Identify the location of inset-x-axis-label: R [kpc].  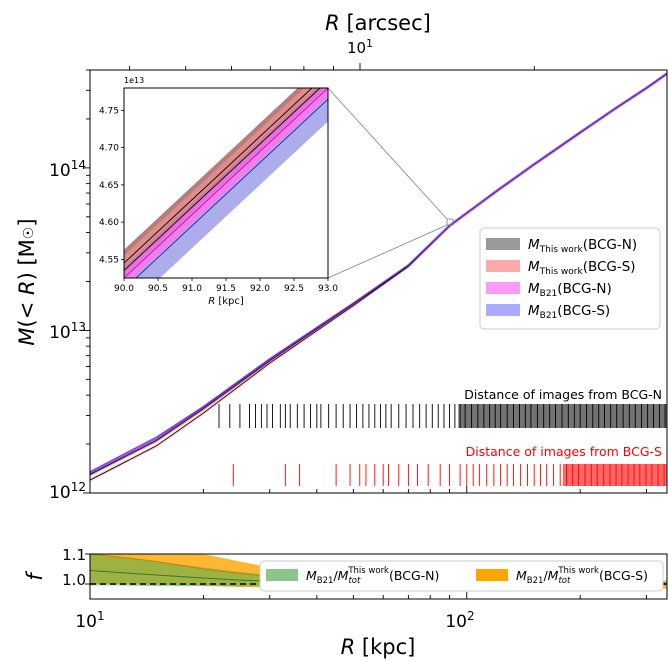
(226, 301).